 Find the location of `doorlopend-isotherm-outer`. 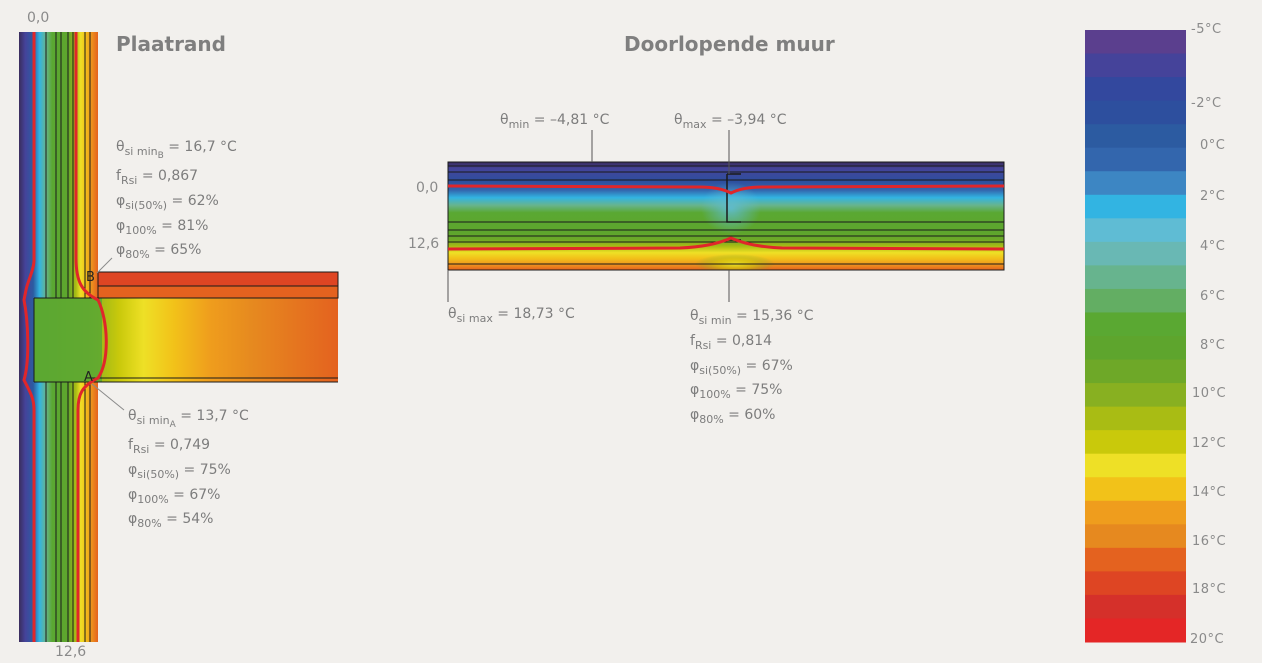

doorlopend-isotherm-outer is located at coordinates (726, 189).